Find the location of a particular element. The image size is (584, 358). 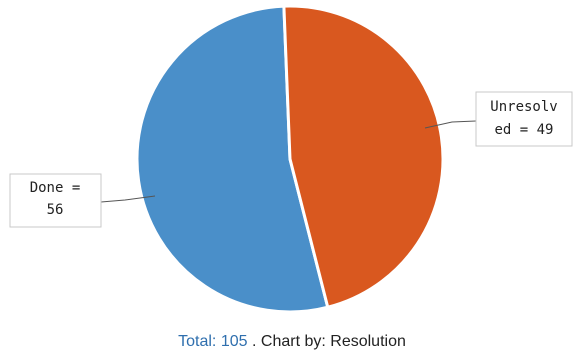

chart-by-value: Resolution is located at coordinates (368, 341).